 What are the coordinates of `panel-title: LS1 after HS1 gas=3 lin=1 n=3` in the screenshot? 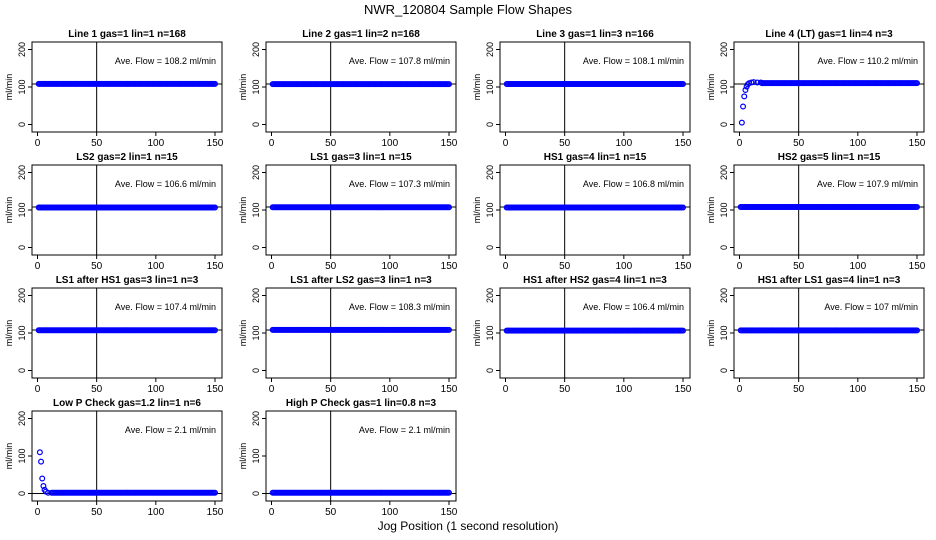 It's located at (127, 280).